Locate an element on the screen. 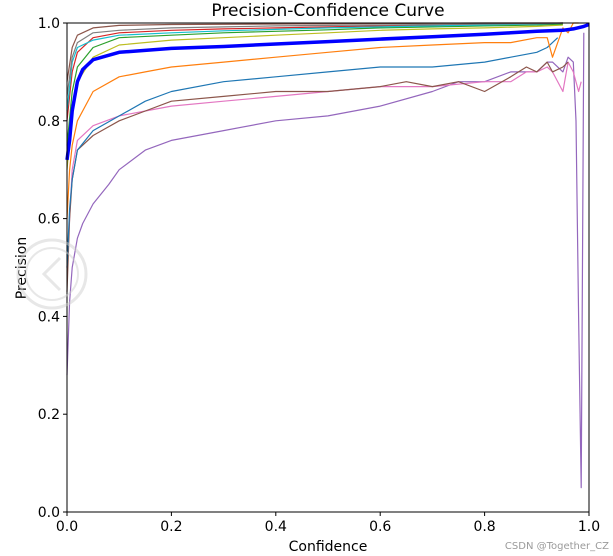  x-tick-label: 1.0 is located at coordinates (589, 527).